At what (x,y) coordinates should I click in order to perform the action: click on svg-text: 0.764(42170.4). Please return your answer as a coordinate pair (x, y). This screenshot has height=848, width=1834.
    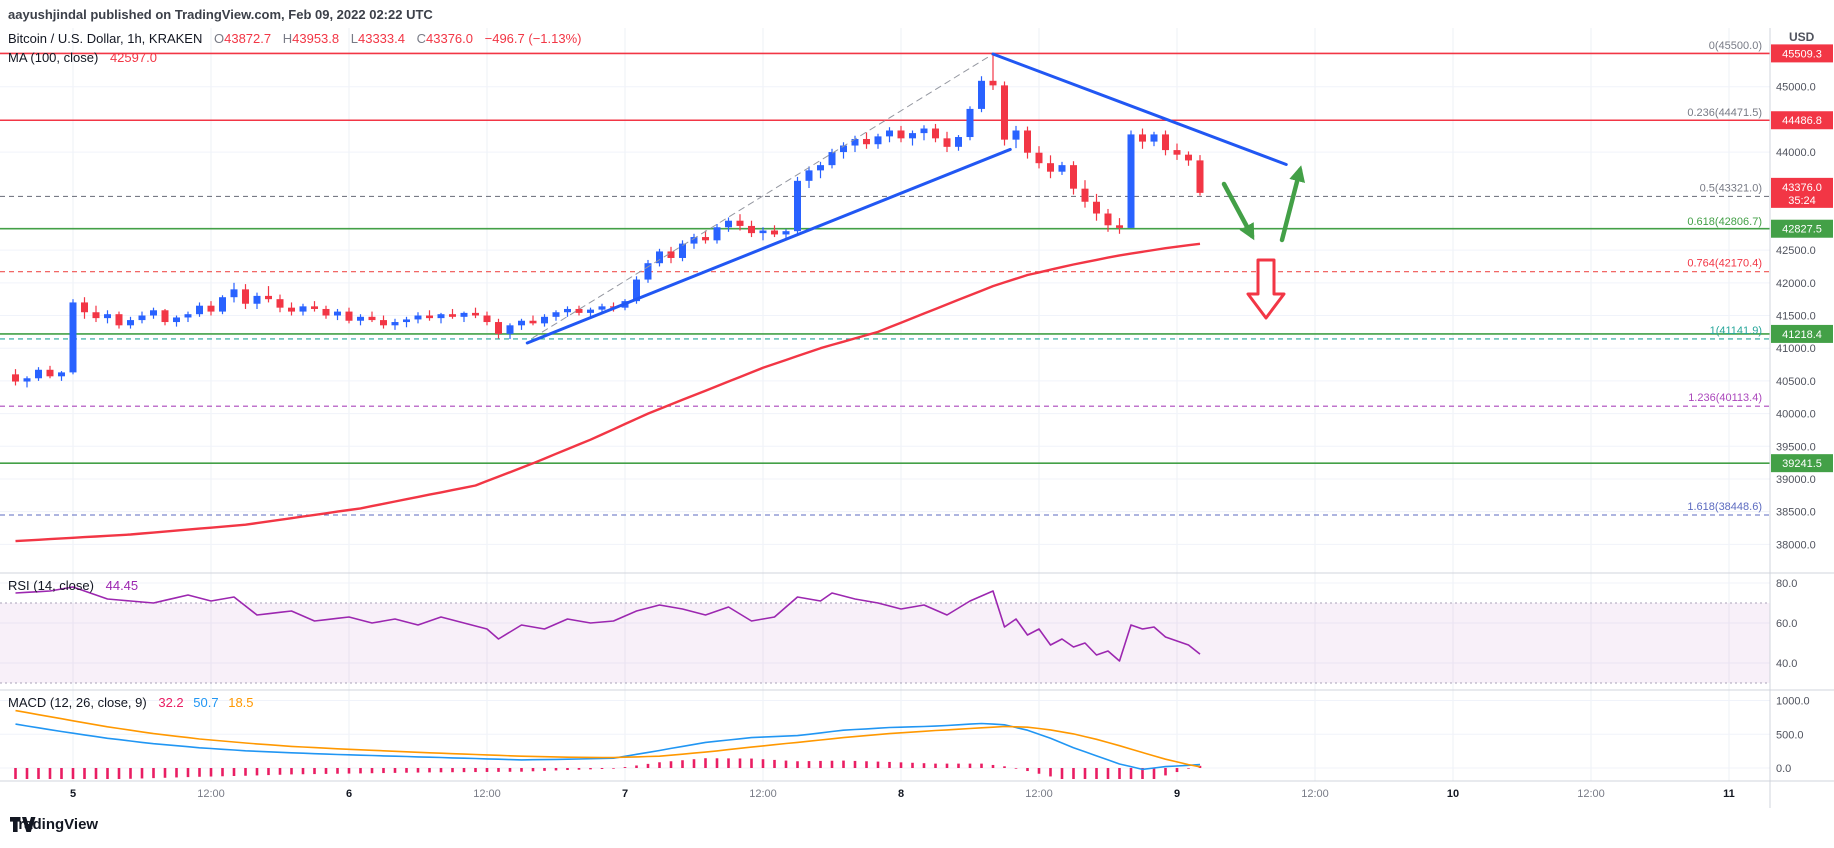
    Looking at the image, I should click on (1724, 264).